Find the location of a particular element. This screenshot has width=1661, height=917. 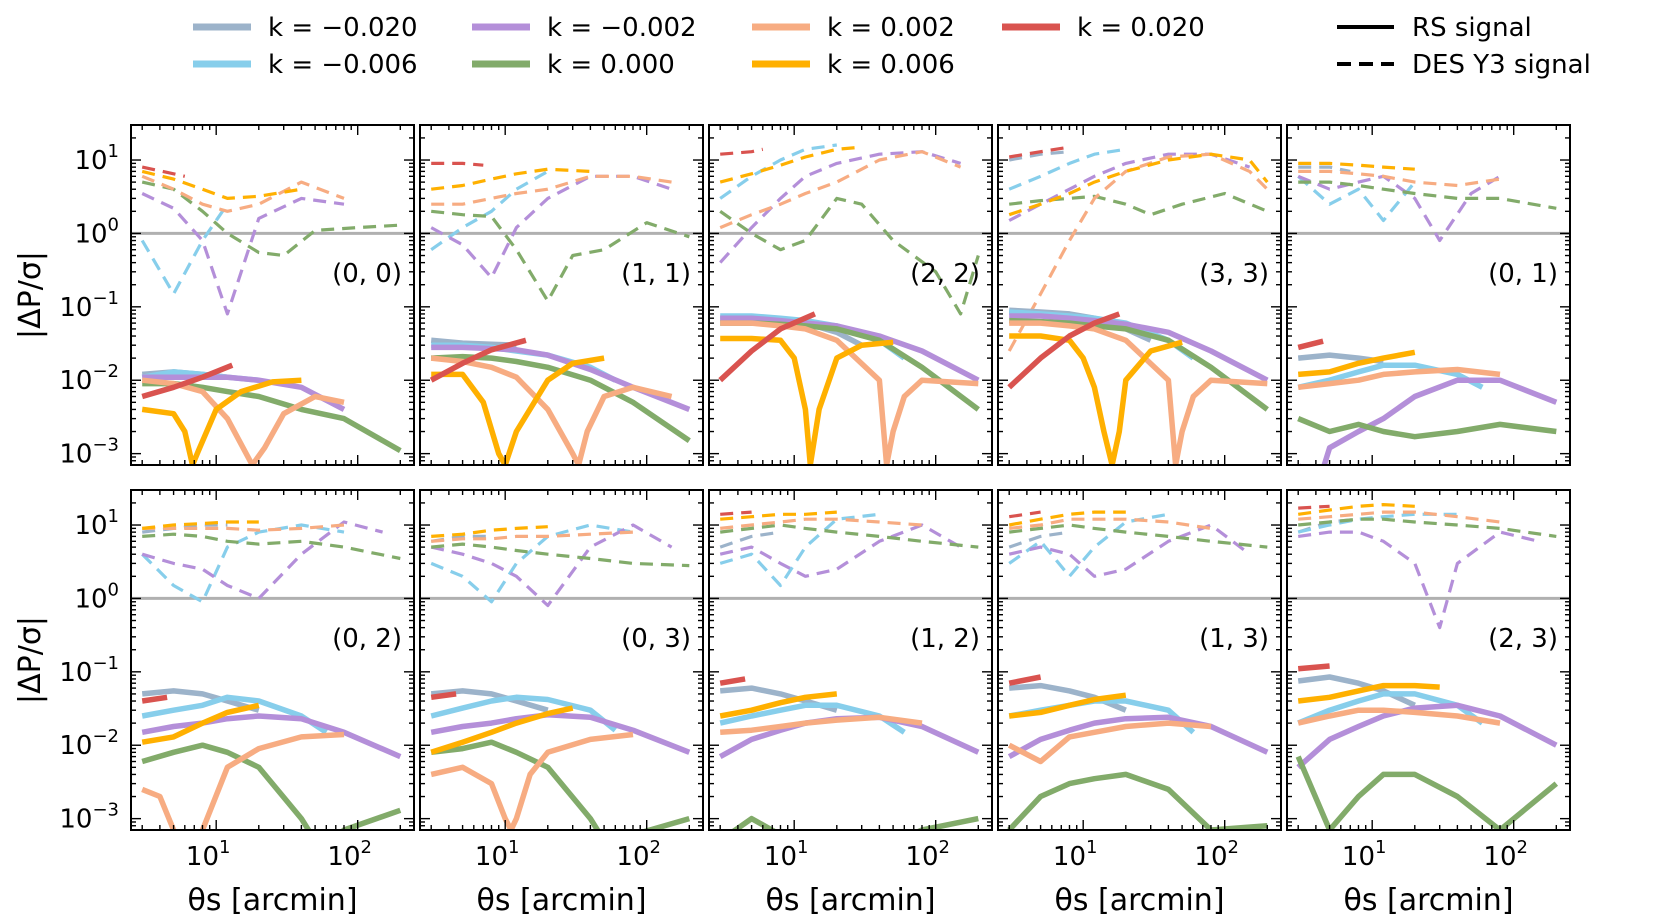

legend-label: k = −0.002 is located at coordinates (622, 28).